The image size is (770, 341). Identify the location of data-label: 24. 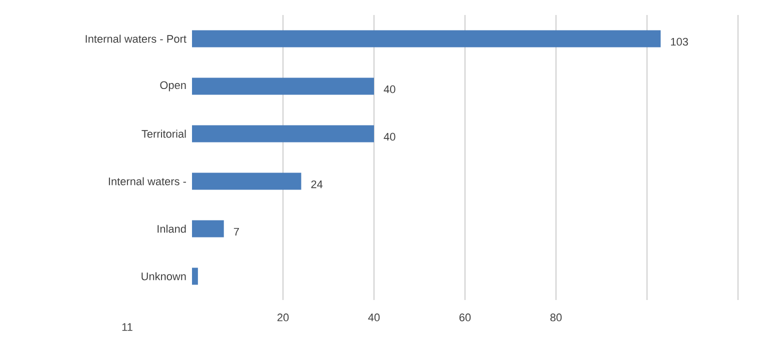
(317, 184).